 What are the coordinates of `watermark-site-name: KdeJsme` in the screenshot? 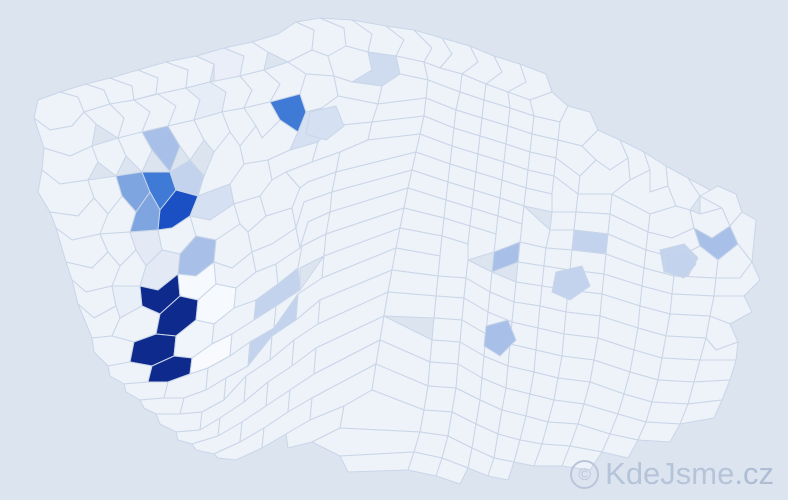 It's located at (670, 473).